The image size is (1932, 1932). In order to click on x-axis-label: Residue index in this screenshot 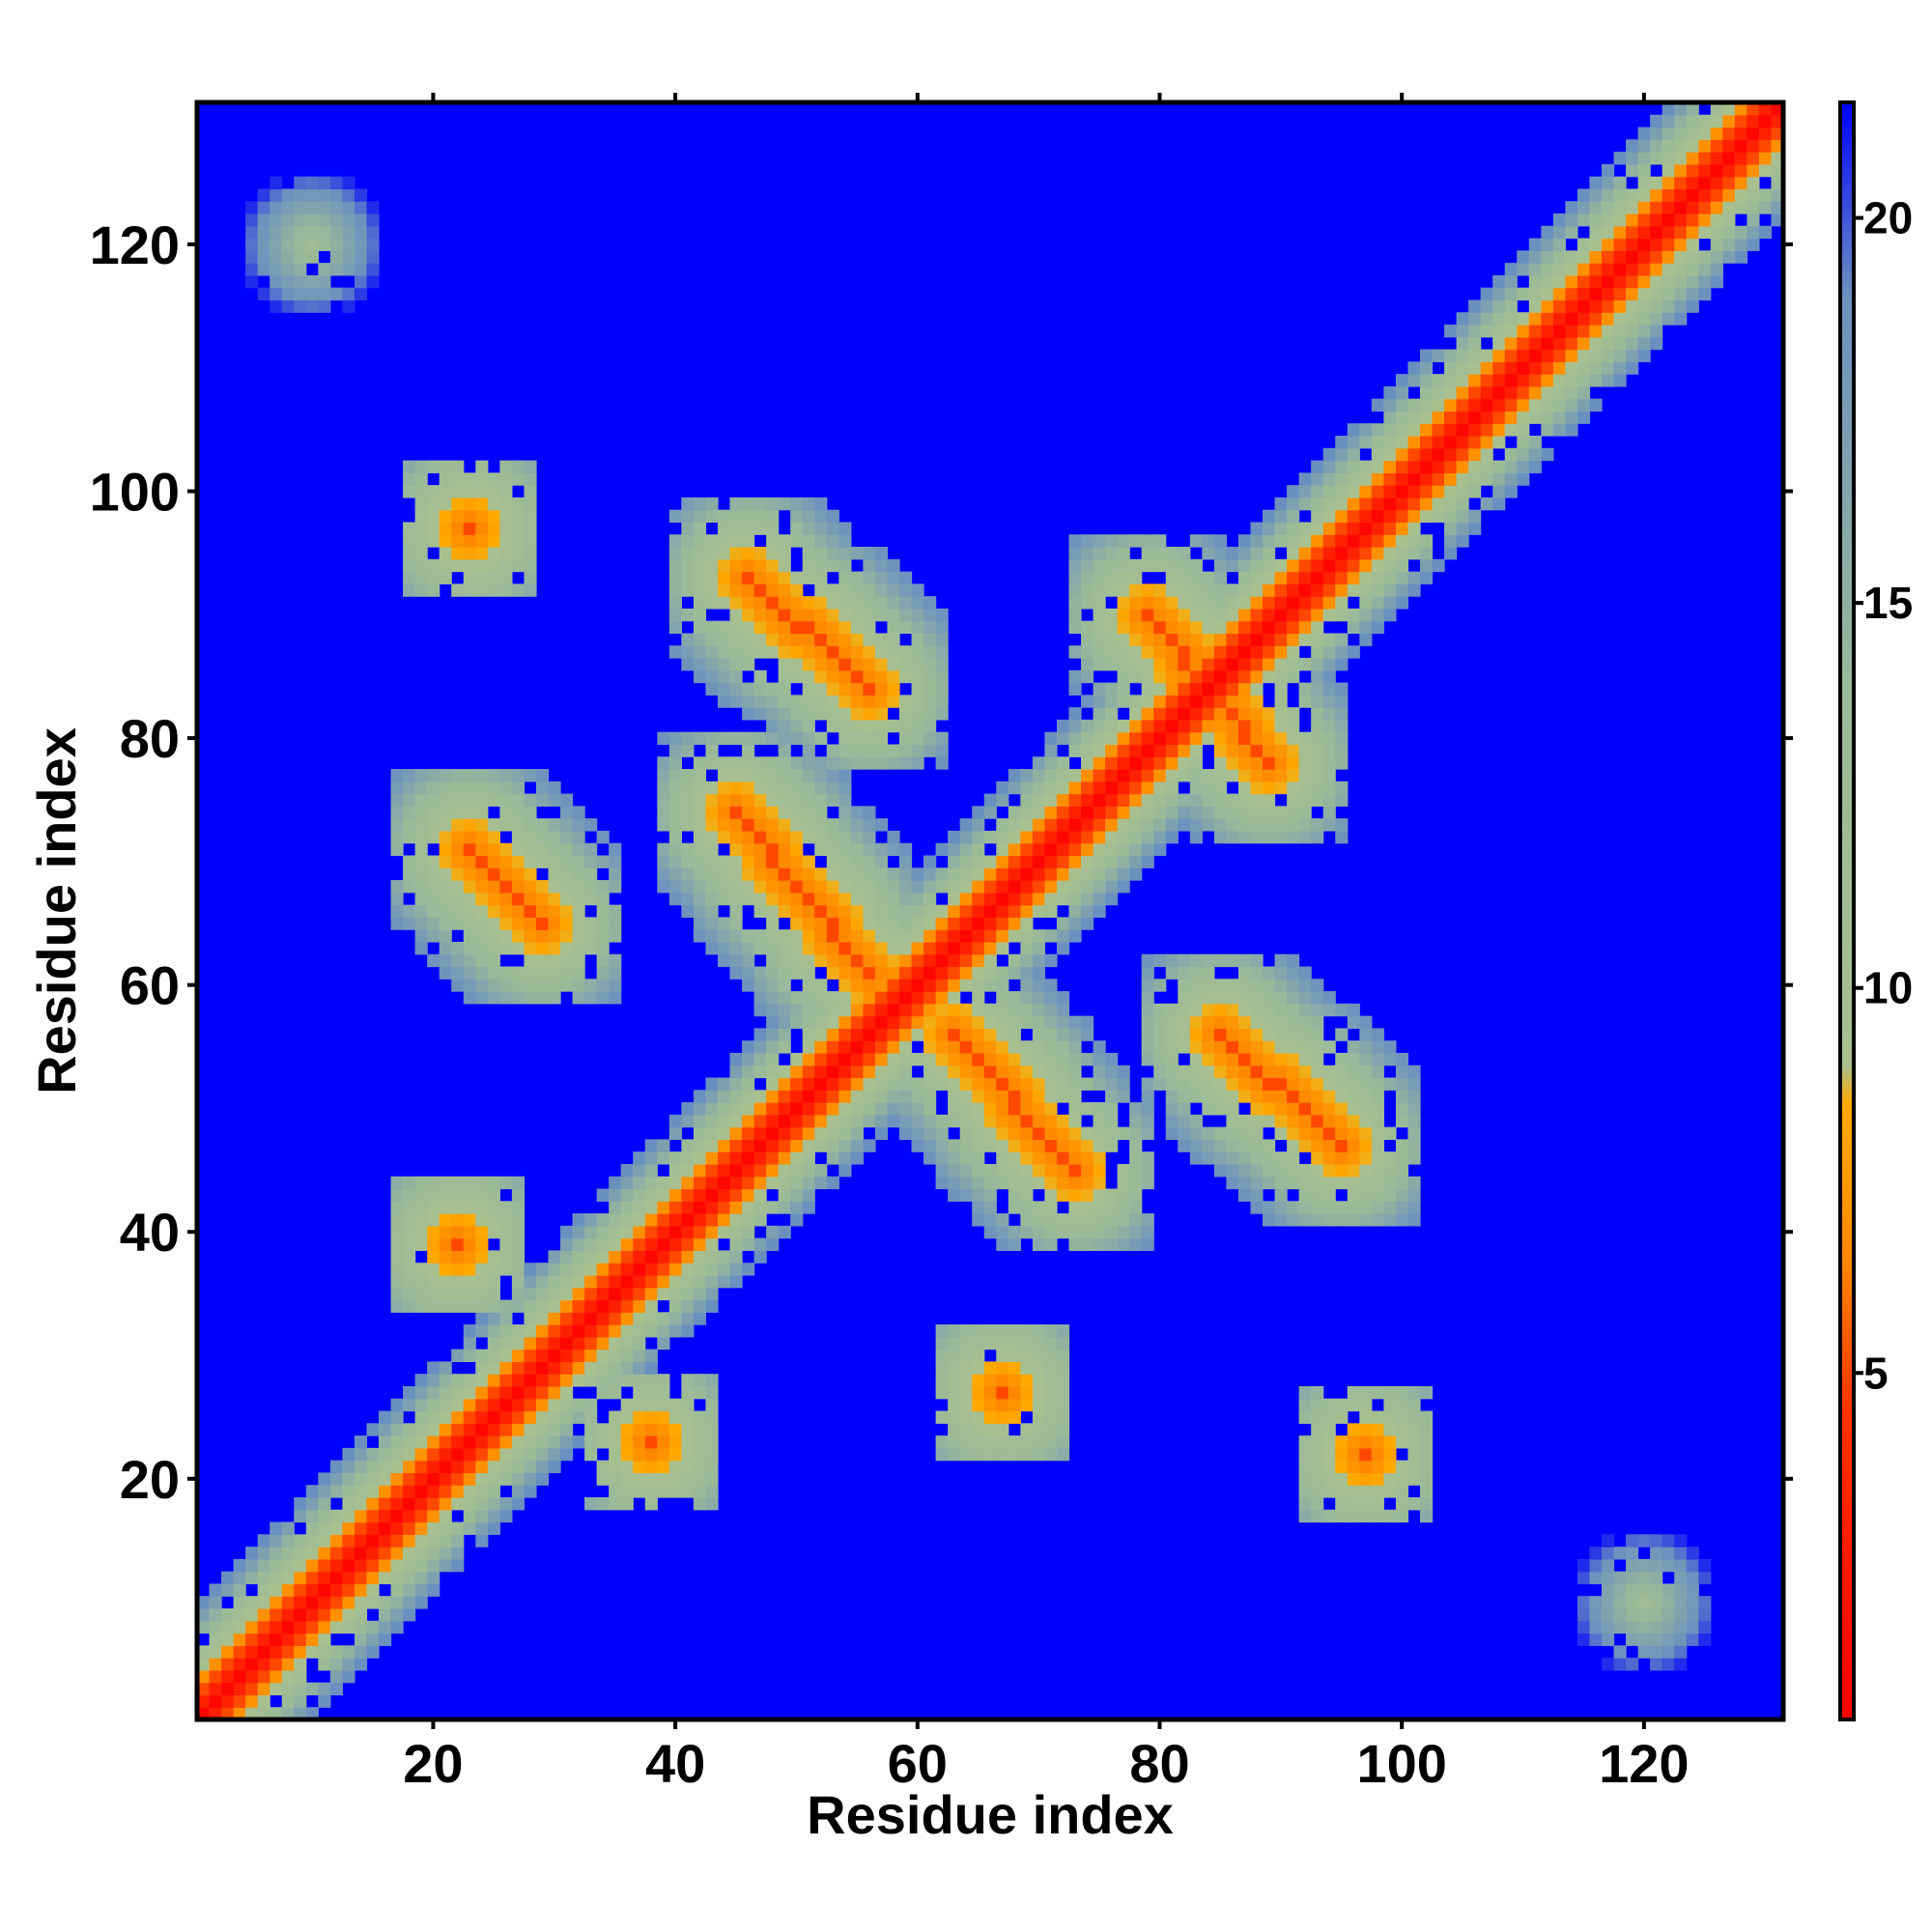, I will do `click(990, 1814)`.